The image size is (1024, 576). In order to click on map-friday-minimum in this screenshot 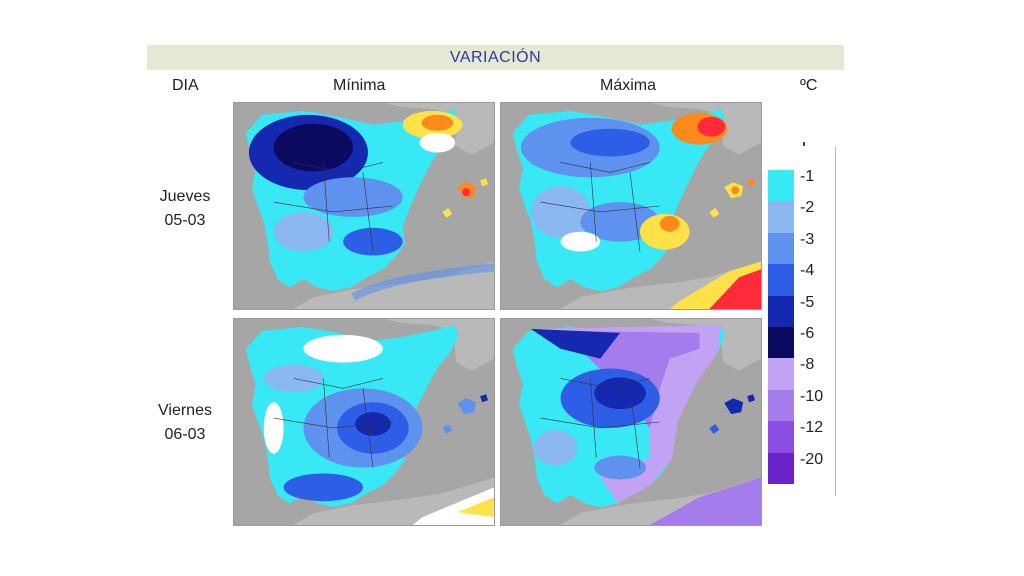, I will do `click(364, 422)`.